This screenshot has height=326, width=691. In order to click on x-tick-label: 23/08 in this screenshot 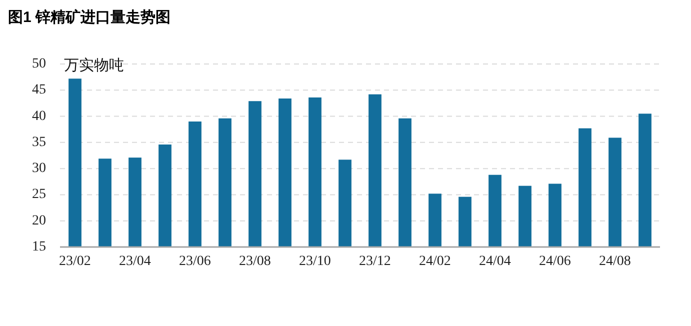, I will do `click(255, 261)`.